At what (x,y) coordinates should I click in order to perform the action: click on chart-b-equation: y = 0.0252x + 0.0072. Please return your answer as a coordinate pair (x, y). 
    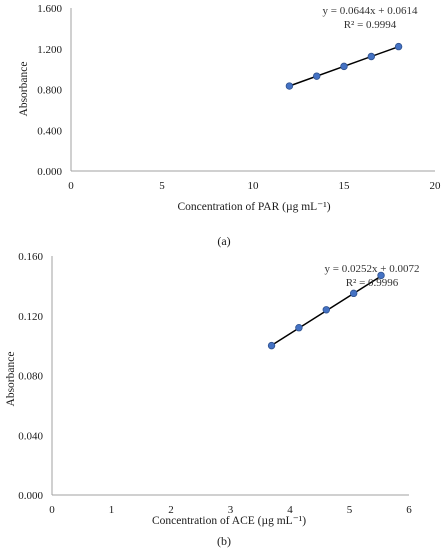
    Looking at the image, I should click on (372, 269).